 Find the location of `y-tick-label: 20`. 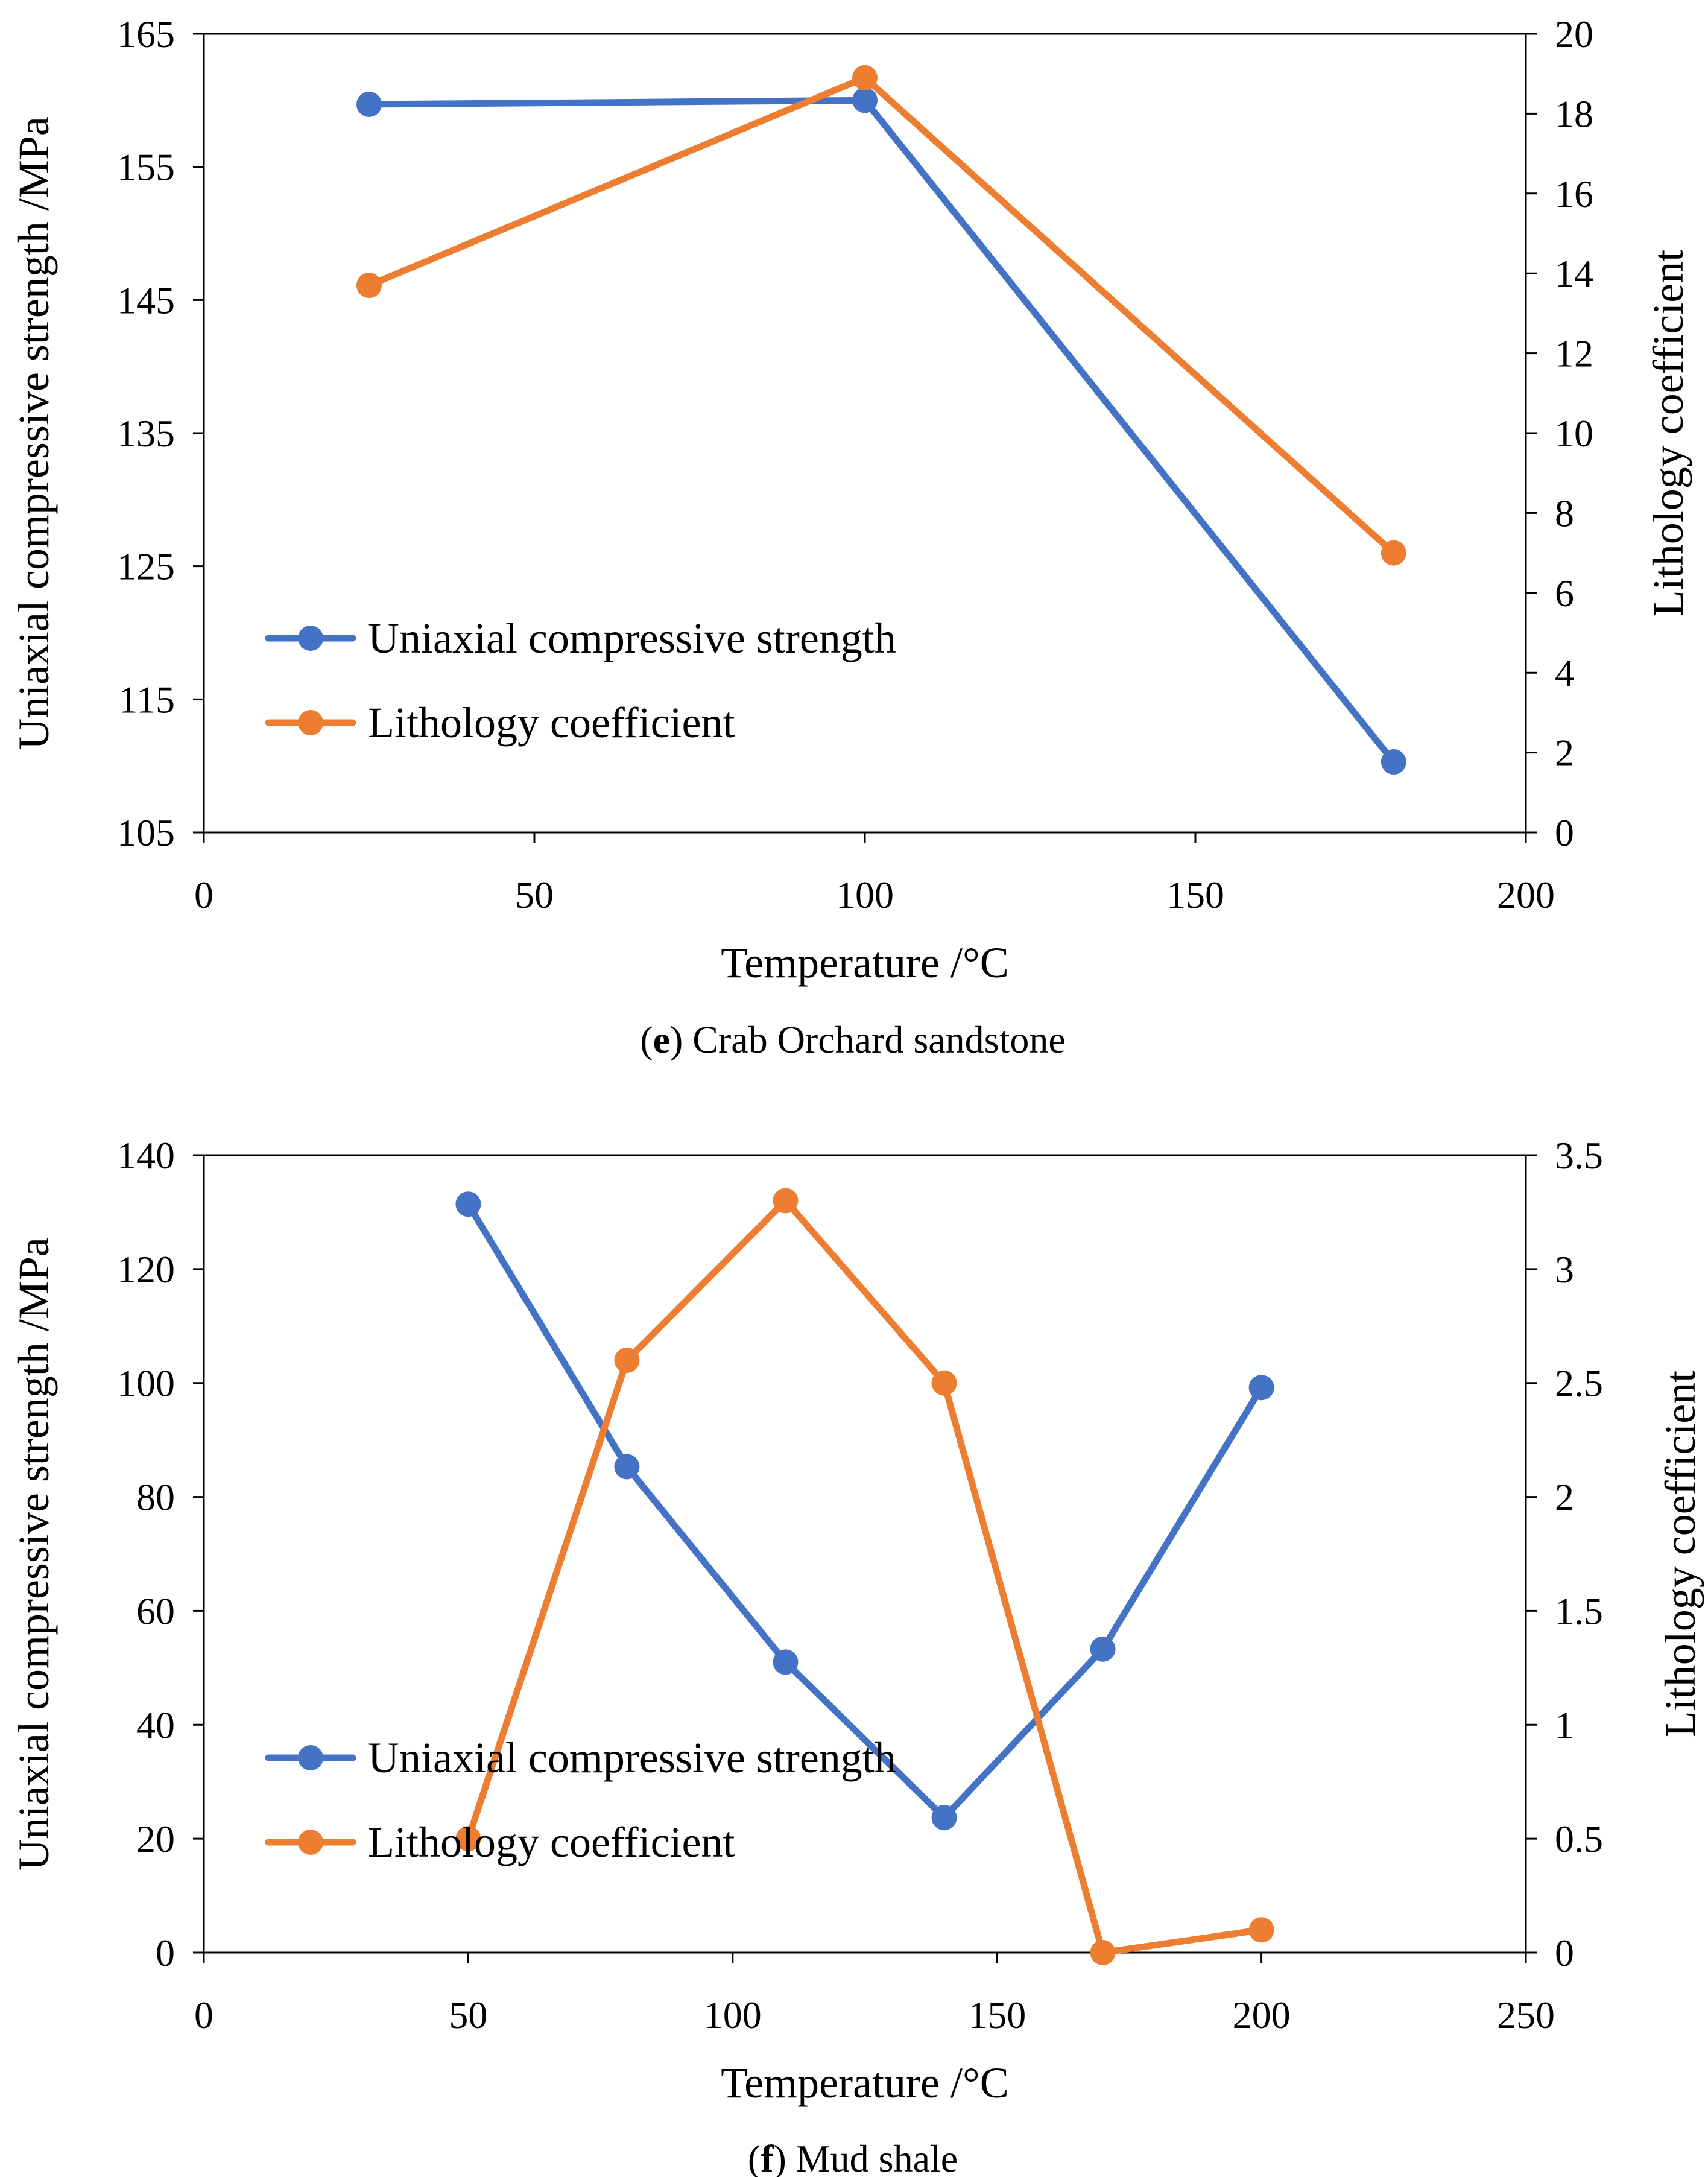

y-tick-label: 20 is located at coordinates (155, 1839).